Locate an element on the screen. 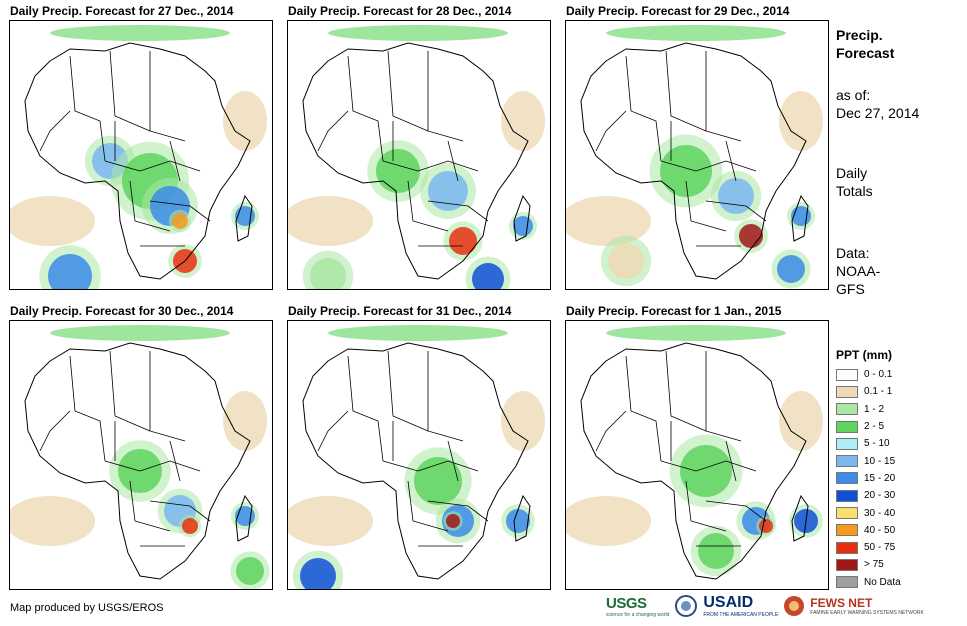  legend-label: 2 - 5 is located at coordinates (874, 427).